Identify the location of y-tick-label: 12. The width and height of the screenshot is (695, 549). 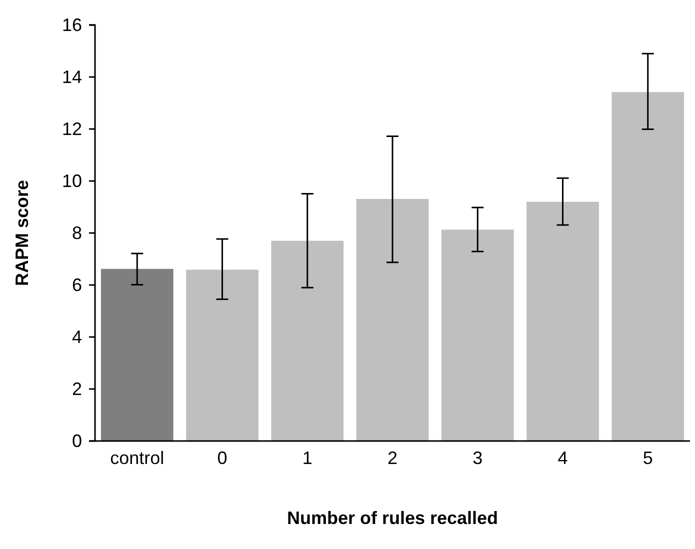
(72, 128).